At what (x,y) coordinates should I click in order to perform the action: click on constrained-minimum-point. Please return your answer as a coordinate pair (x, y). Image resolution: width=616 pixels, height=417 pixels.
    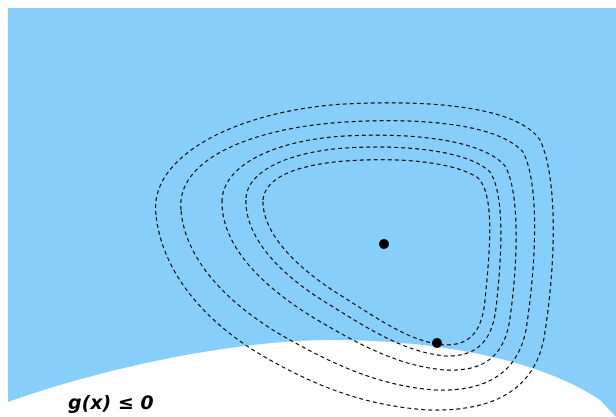
    Looking at the image, I should click on (437, 343).